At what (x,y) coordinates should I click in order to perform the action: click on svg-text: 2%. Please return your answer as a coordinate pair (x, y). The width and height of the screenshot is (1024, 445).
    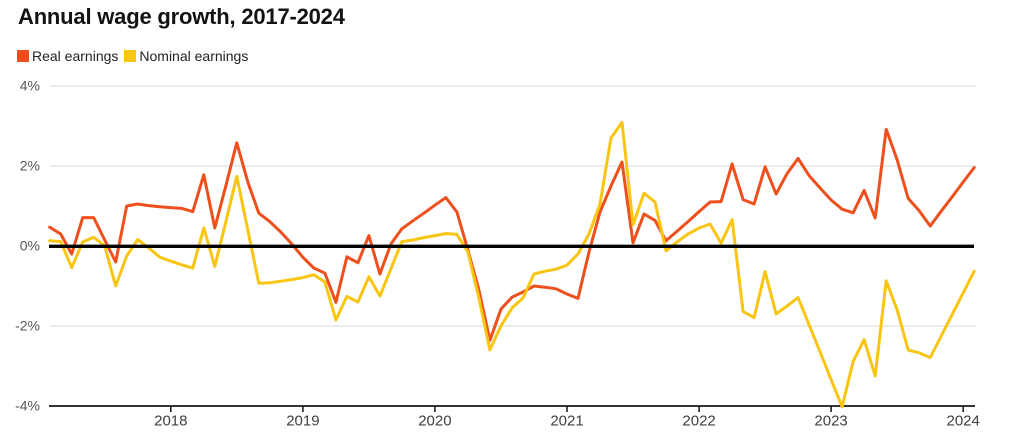
    Looking at the image, I should click on (30, 166).